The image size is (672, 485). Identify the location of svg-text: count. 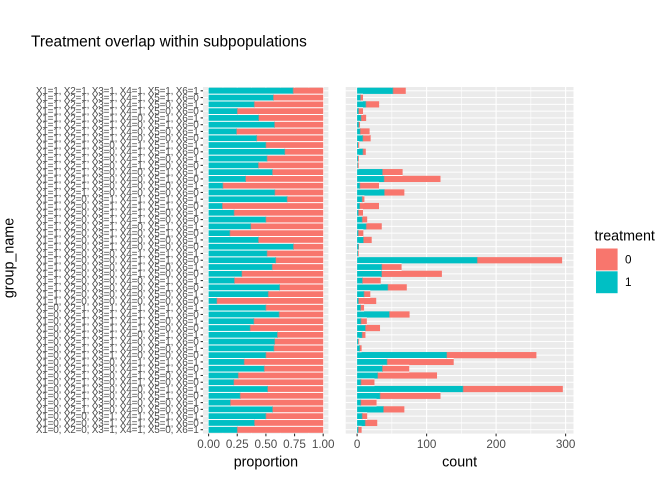
(459, 463).